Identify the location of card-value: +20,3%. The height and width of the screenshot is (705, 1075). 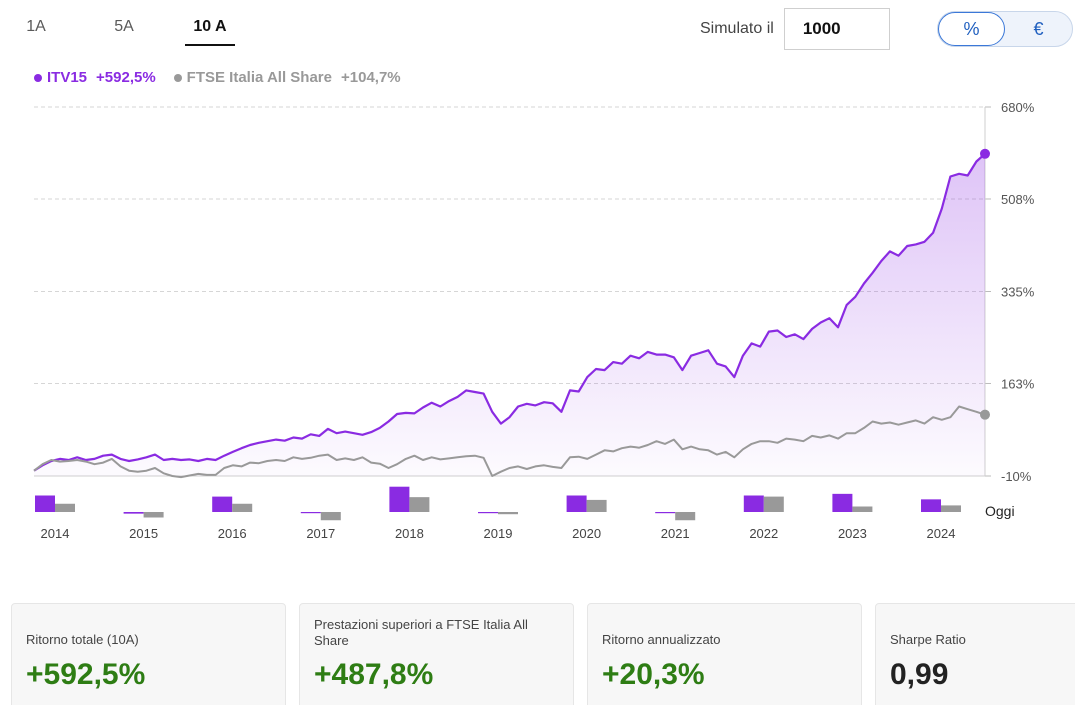
(653, 674).